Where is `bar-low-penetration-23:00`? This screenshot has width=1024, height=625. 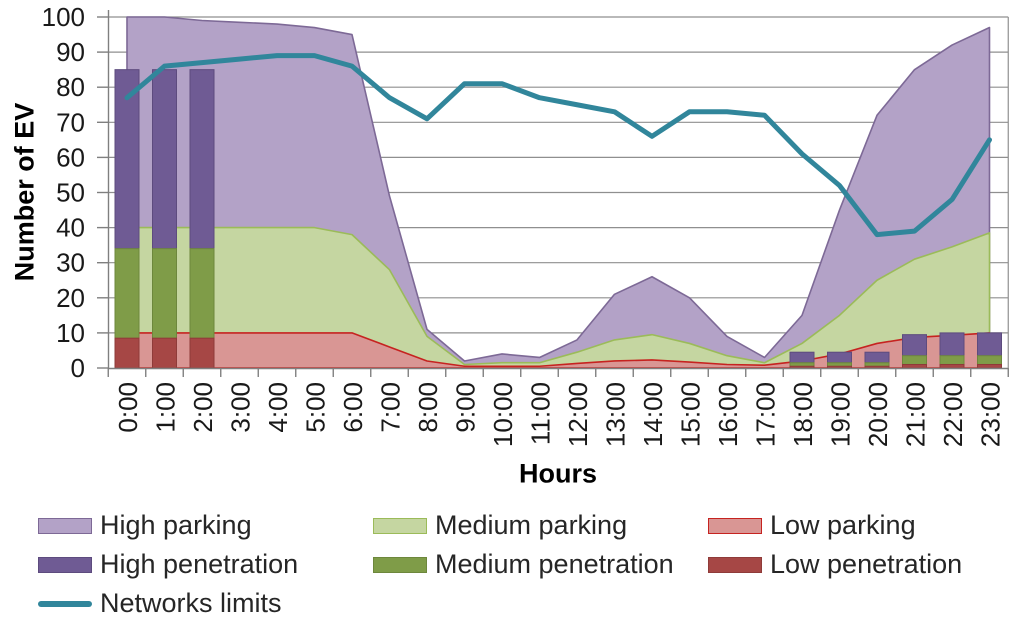
bar-low-penetration-23:00 is located at coordinates (989, 366).